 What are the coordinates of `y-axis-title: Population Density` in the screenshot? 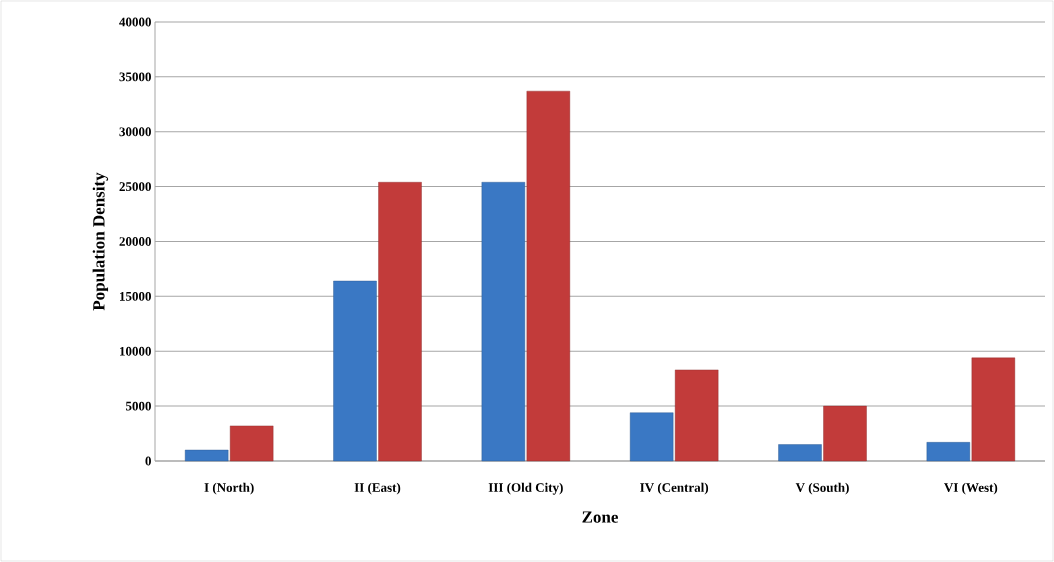 It's located at (100, 241).